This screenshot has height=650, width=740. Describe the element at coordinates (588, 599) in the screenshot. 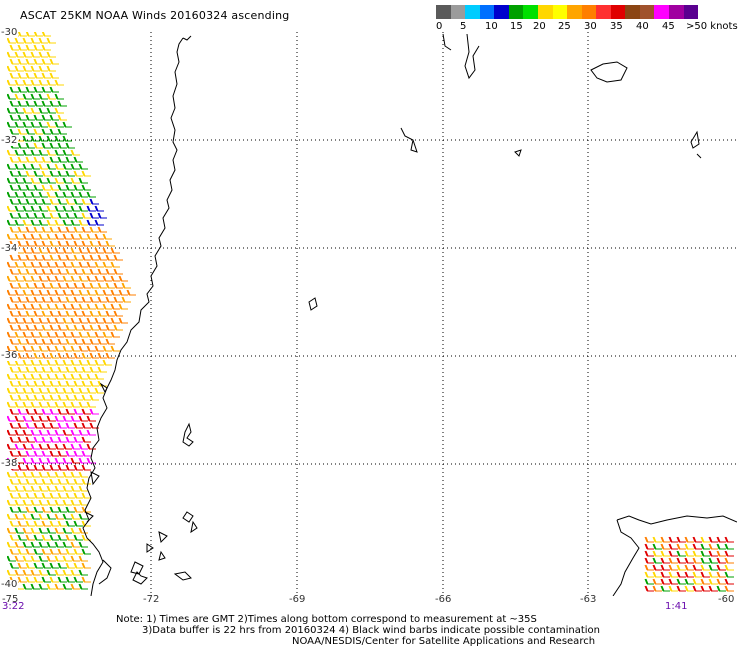

I see `lon-label: -63` at that location.